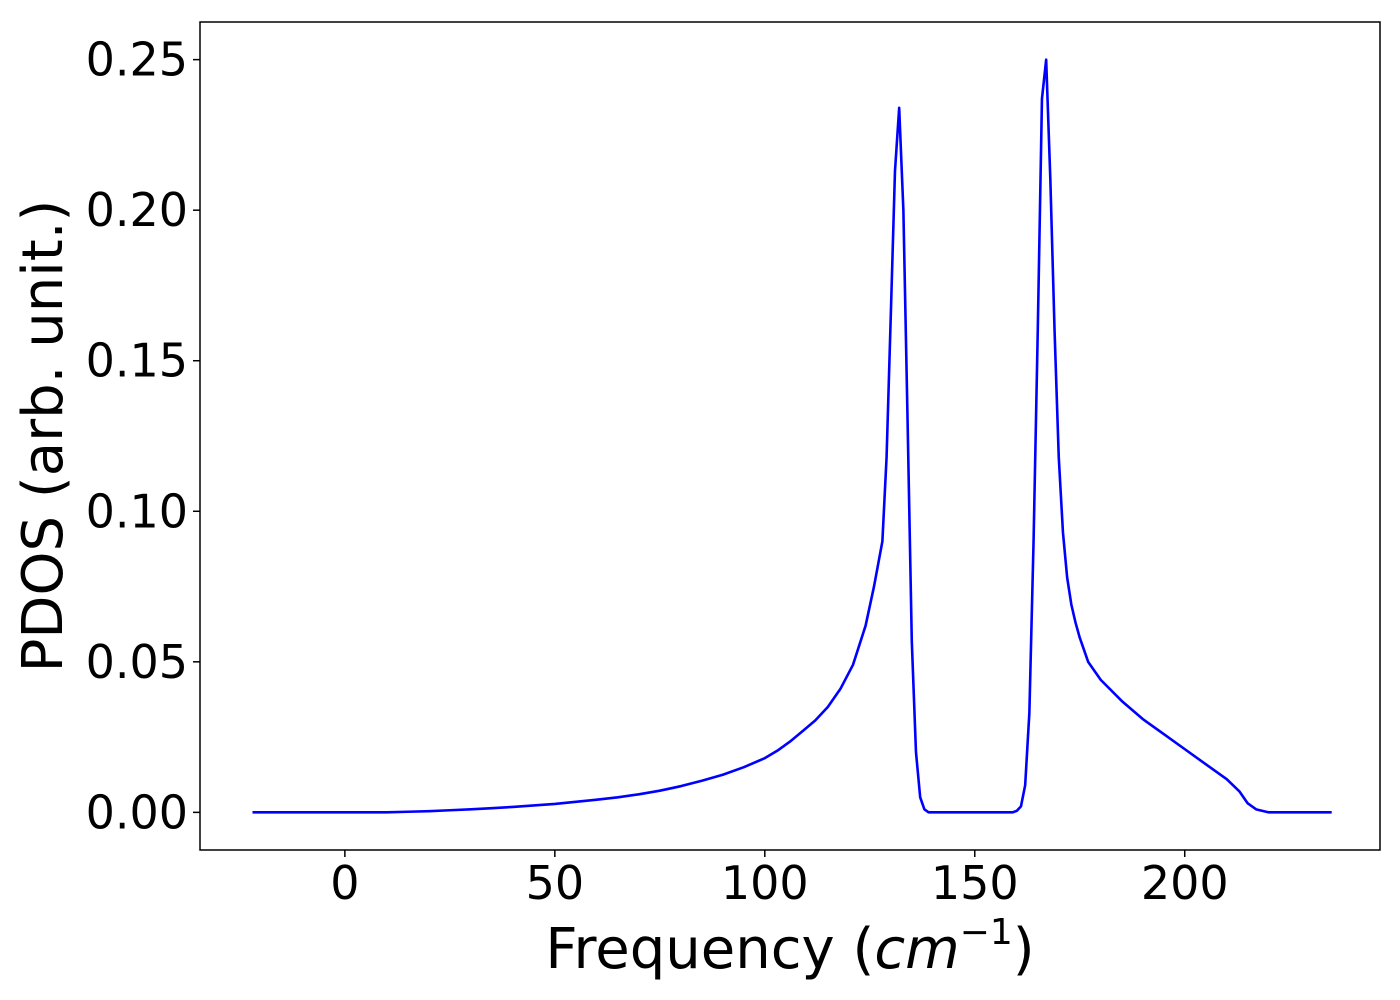 Image resolution: width=1400 pixels, height=1000 pixels. What do you see at coordinates (137, 60) in the screenshot?
I see `y-tick-label: 0.25` at bounding box center [137, 60].